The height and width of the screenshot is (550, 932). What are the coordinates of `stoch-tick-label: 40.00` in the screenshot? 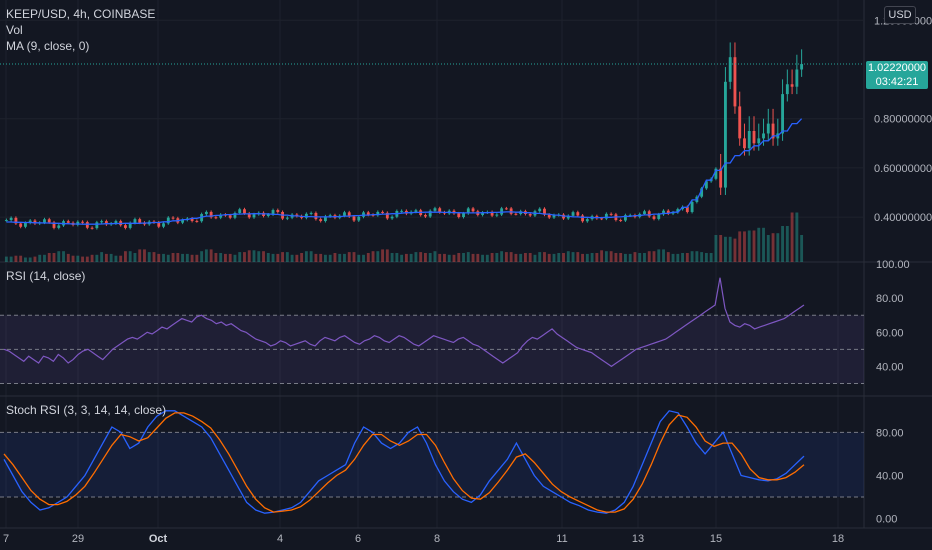 It's located at (890, 476).